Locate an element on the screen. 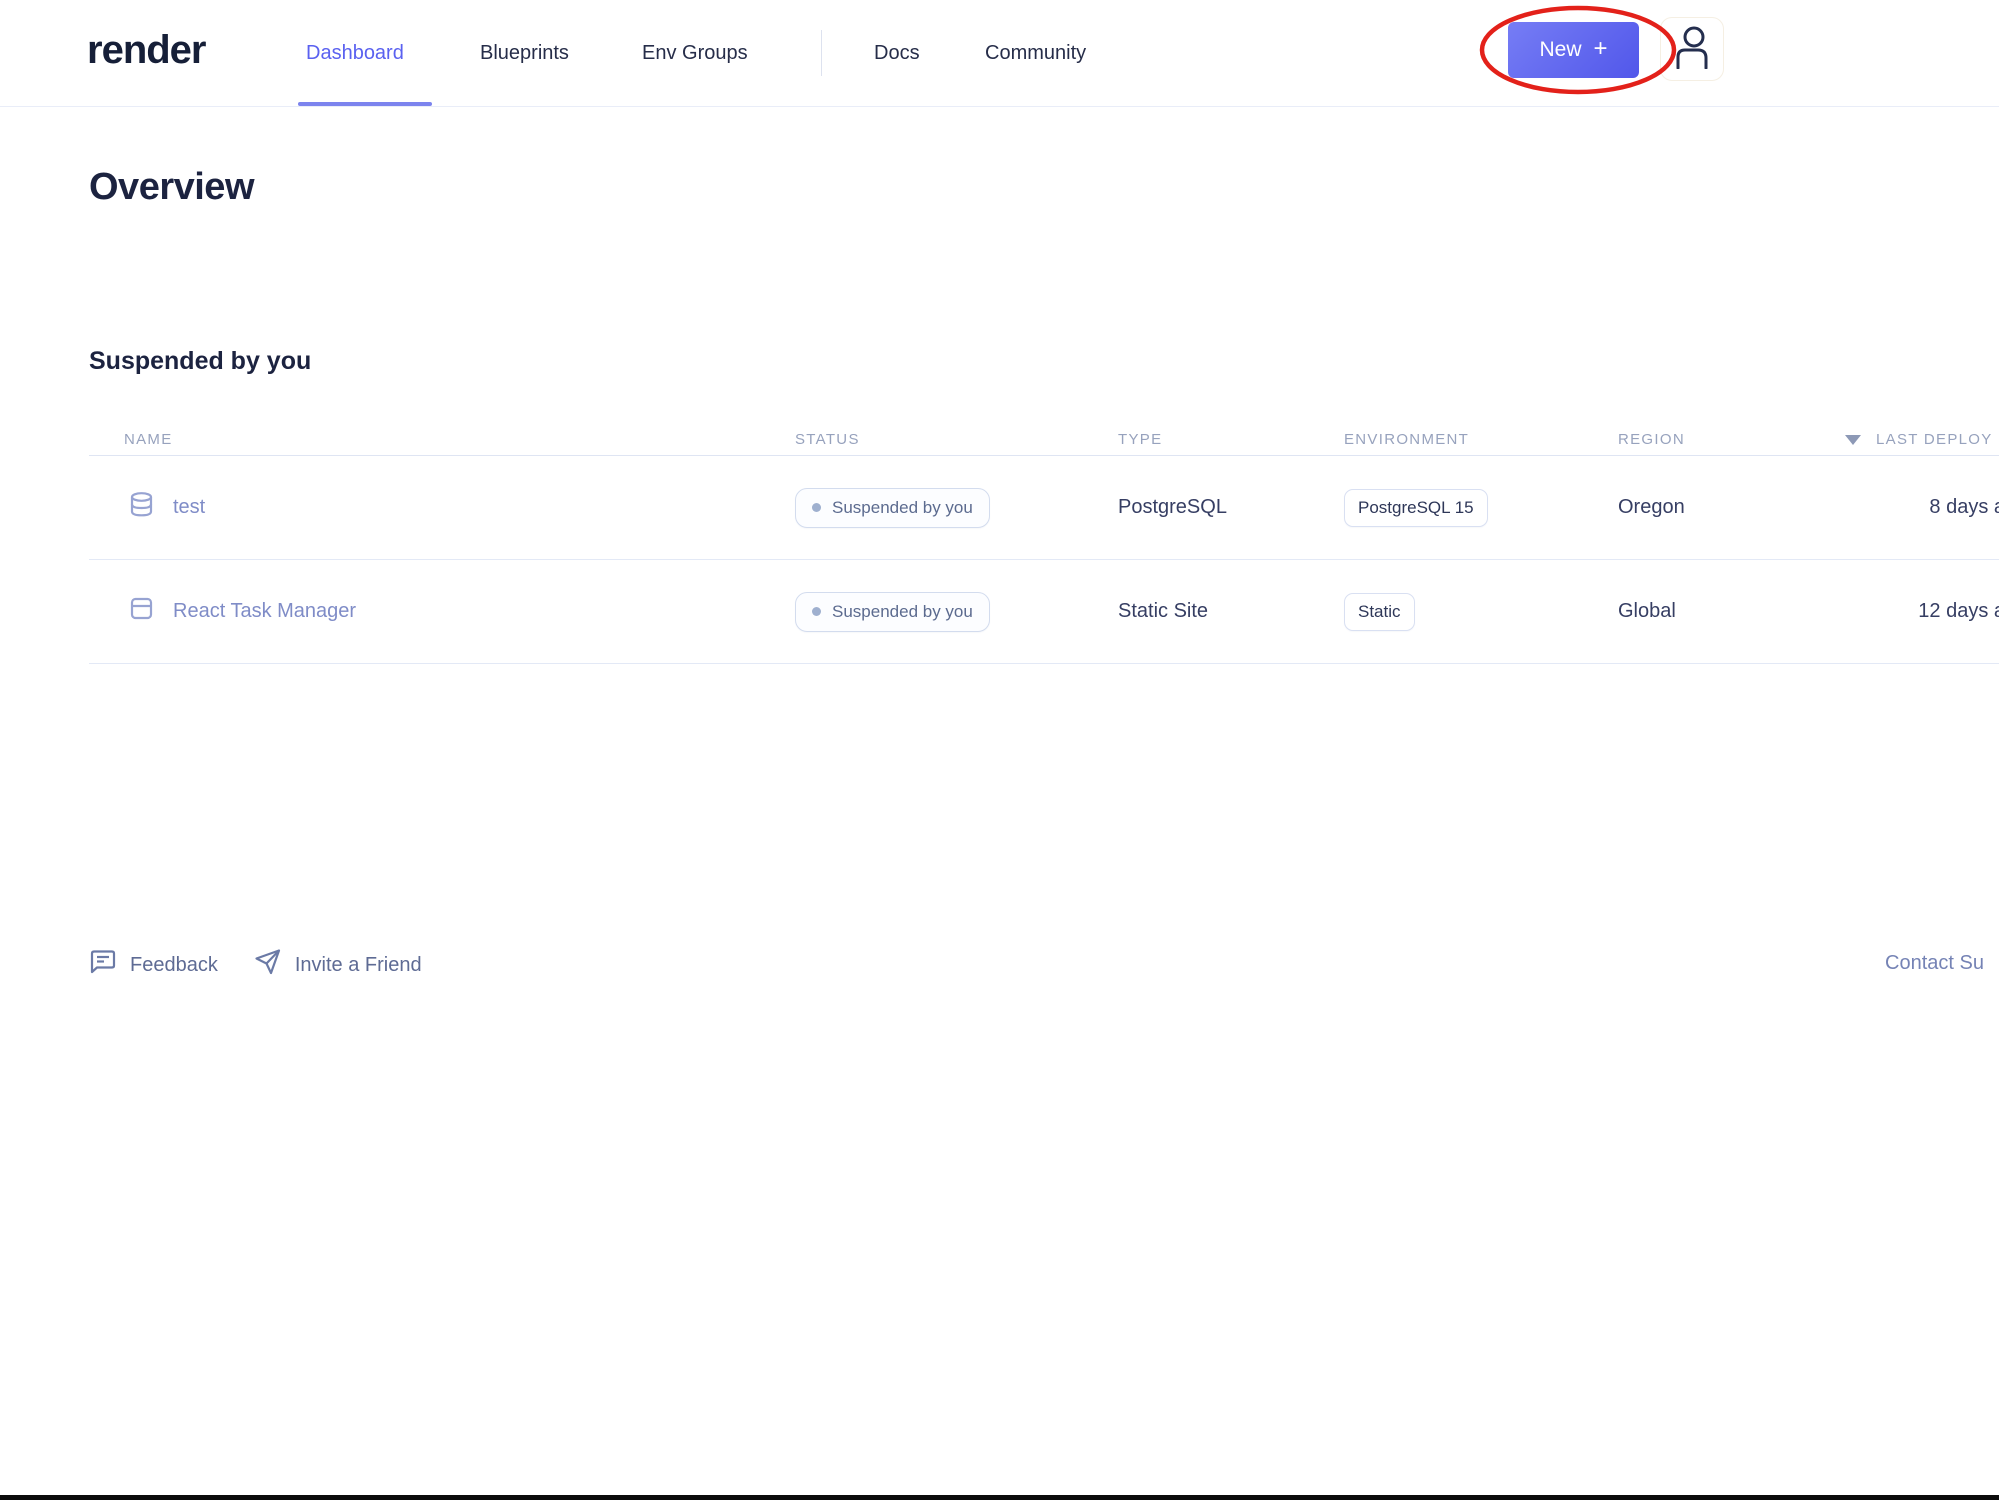 The height and width of the screenshot is (1500, 1999). service-name-link: test is located at coordinates (189, 507).